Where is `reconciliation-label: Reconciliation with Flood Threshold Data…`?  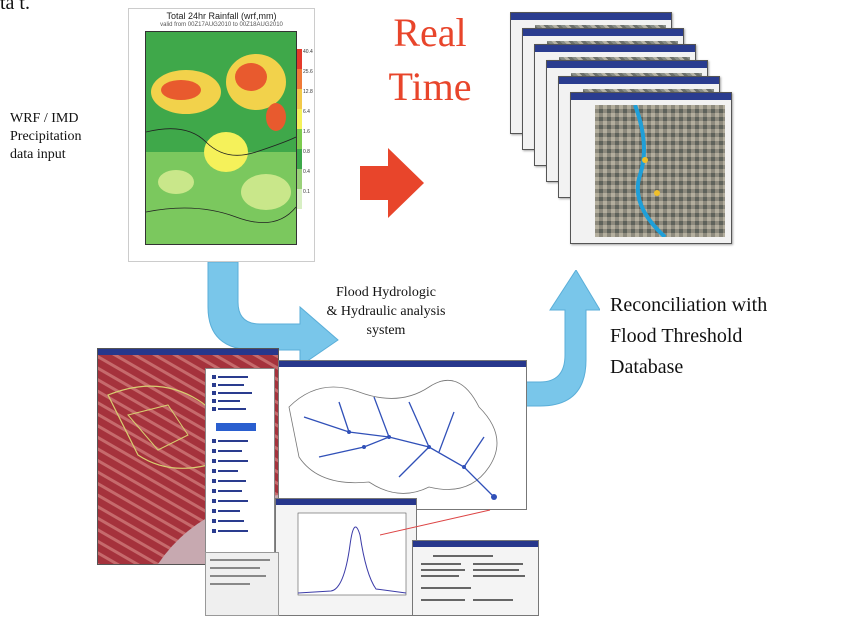
reconciliation-label: Reconciliation with Flood Threshold Data… is located at coordinates (725, 336).